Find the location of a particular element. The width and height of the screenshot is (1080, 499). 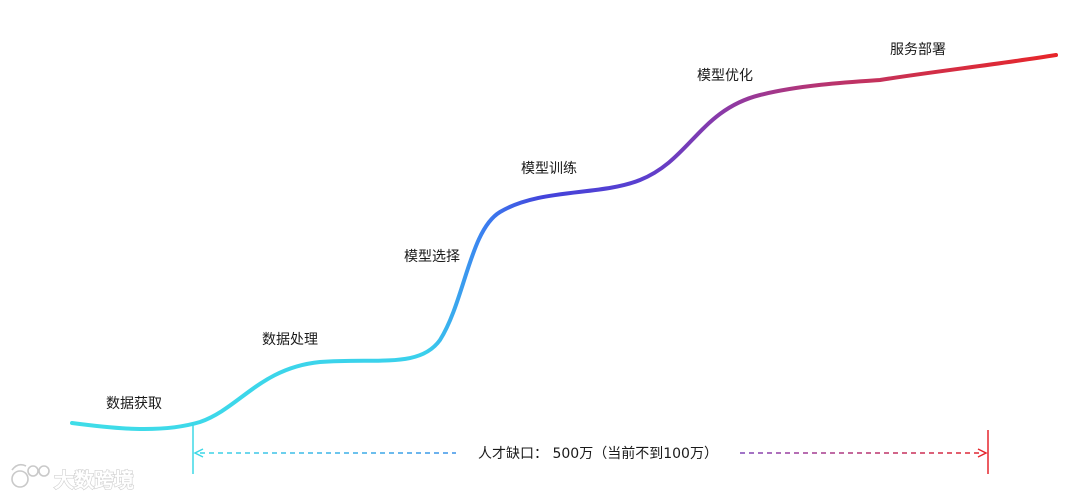

gap-arrow-left-icon is located at coordinates (198, 453).